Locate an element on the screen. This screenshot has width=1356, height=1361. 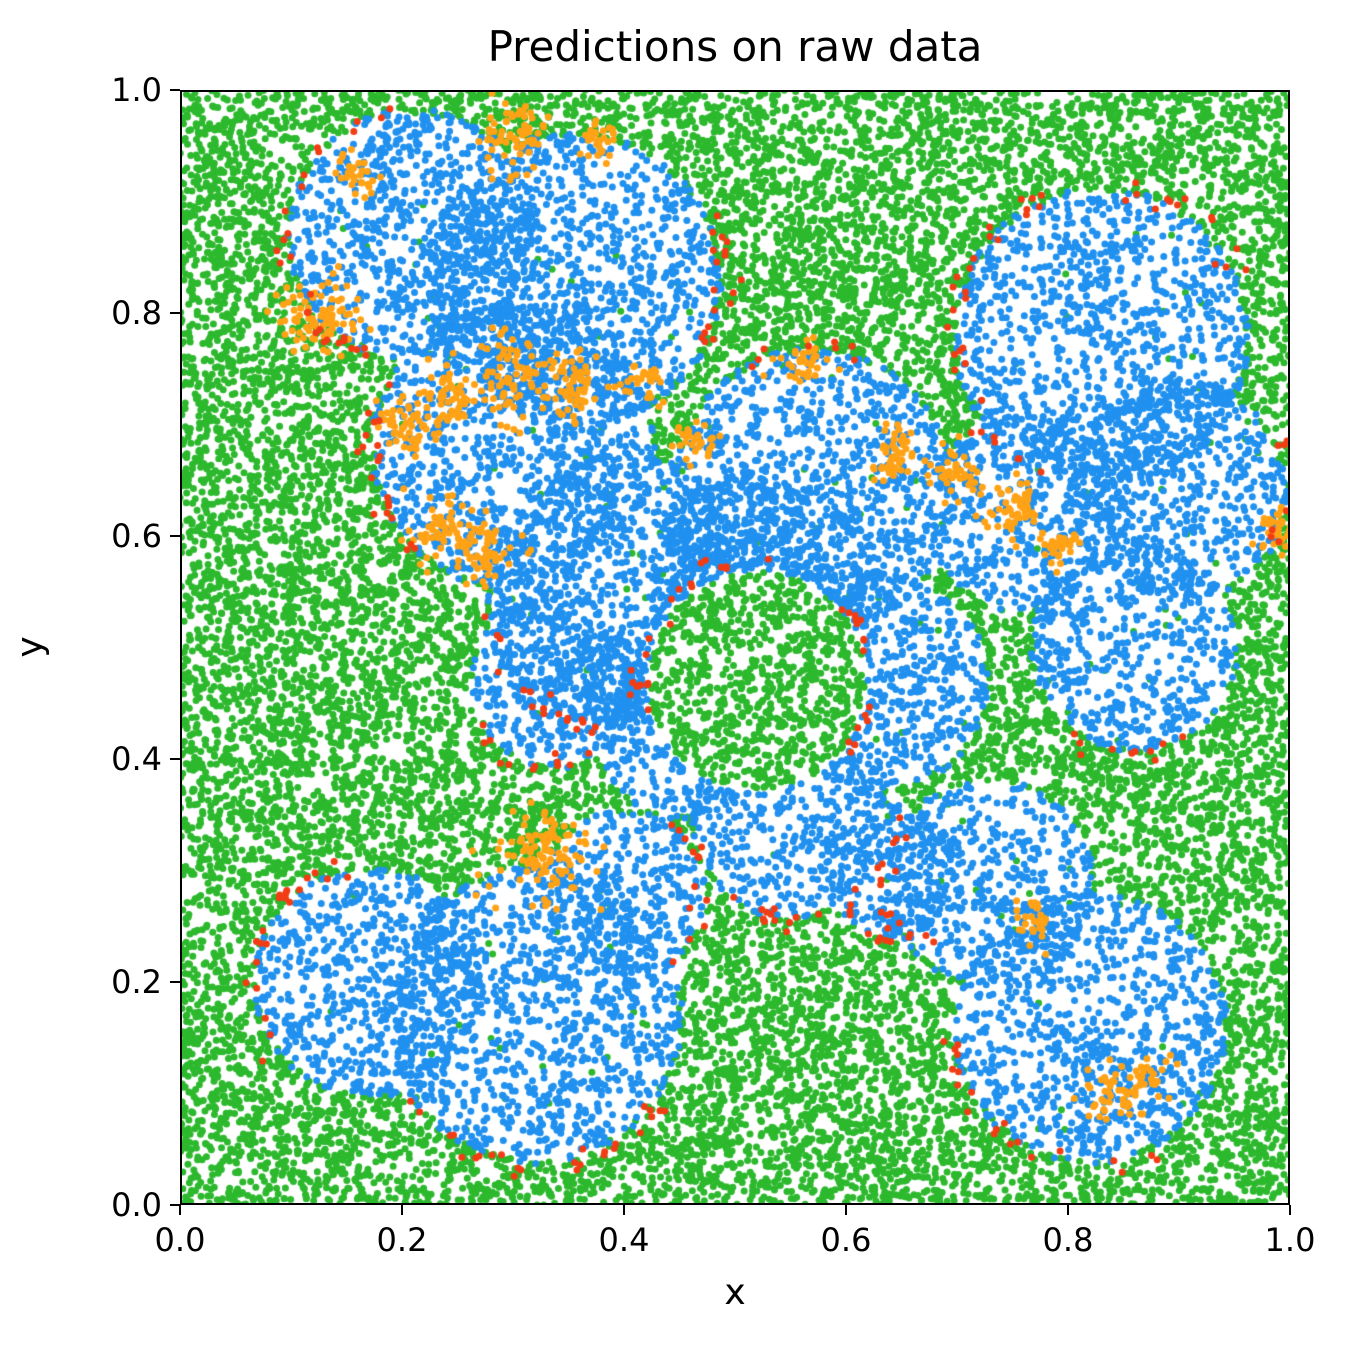
x-tick-label: 1.0 is located at coordinates (1290, 1240).